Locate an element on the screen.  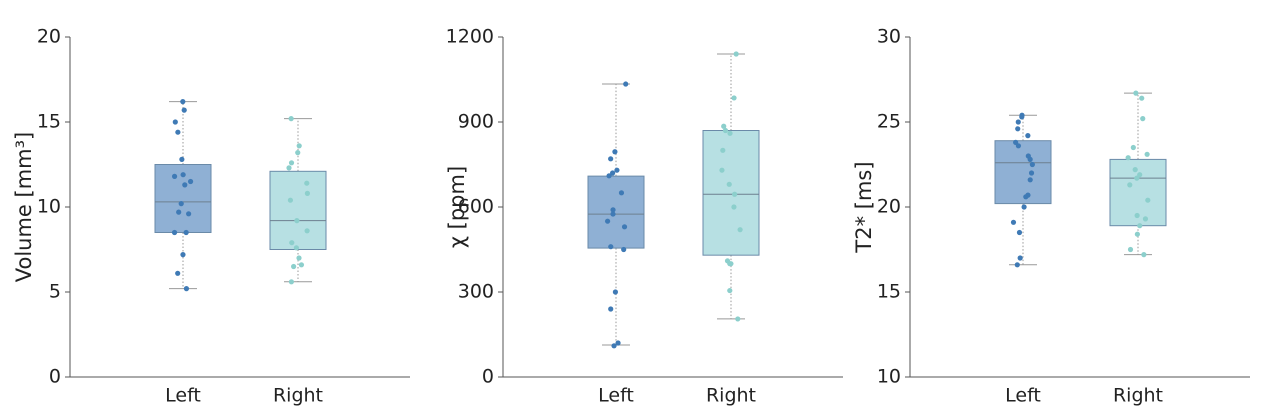
y-axis-label: Volume [mm³] is located at coordinates (24, 207).